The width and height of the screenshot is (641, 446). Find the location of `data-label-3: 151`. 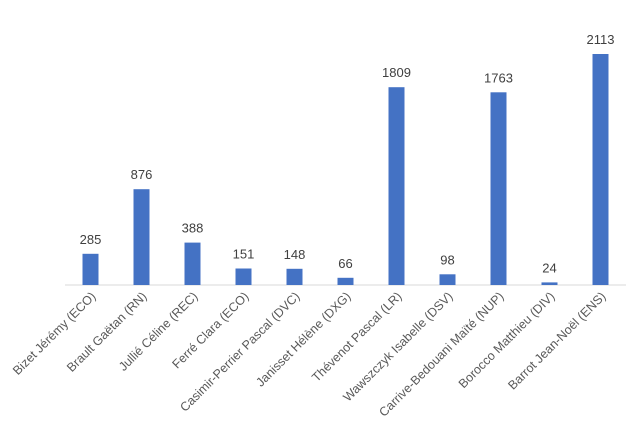

data-label-3: 151 is located at coordinates (244, 254).